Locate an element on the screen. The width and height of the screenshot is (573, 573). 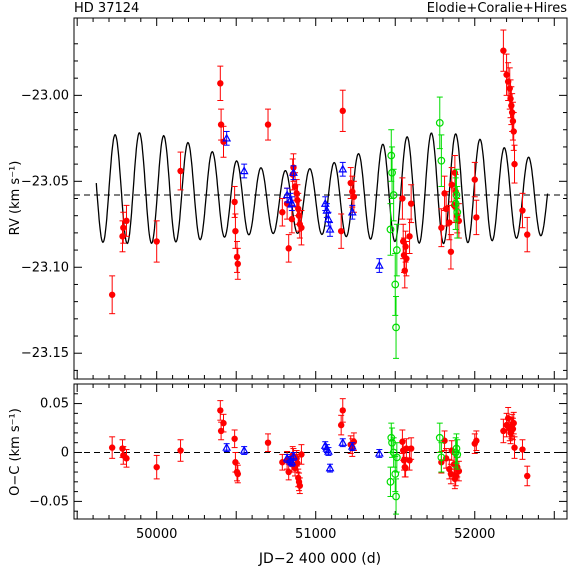
bottom-y-tick-label: 0.05 is located at coordinates (54, 404).